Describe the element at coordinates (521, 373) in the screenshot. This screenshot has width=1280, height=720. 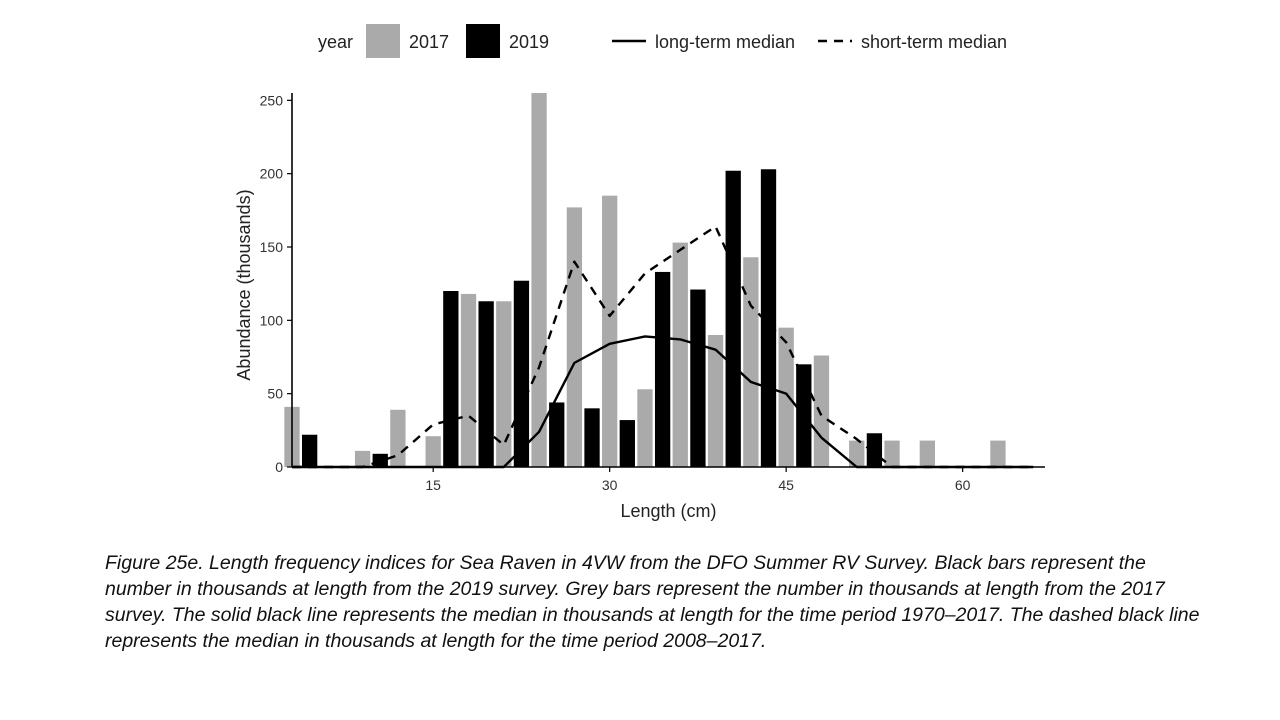
I see `bar-2019-22.5` at that location.